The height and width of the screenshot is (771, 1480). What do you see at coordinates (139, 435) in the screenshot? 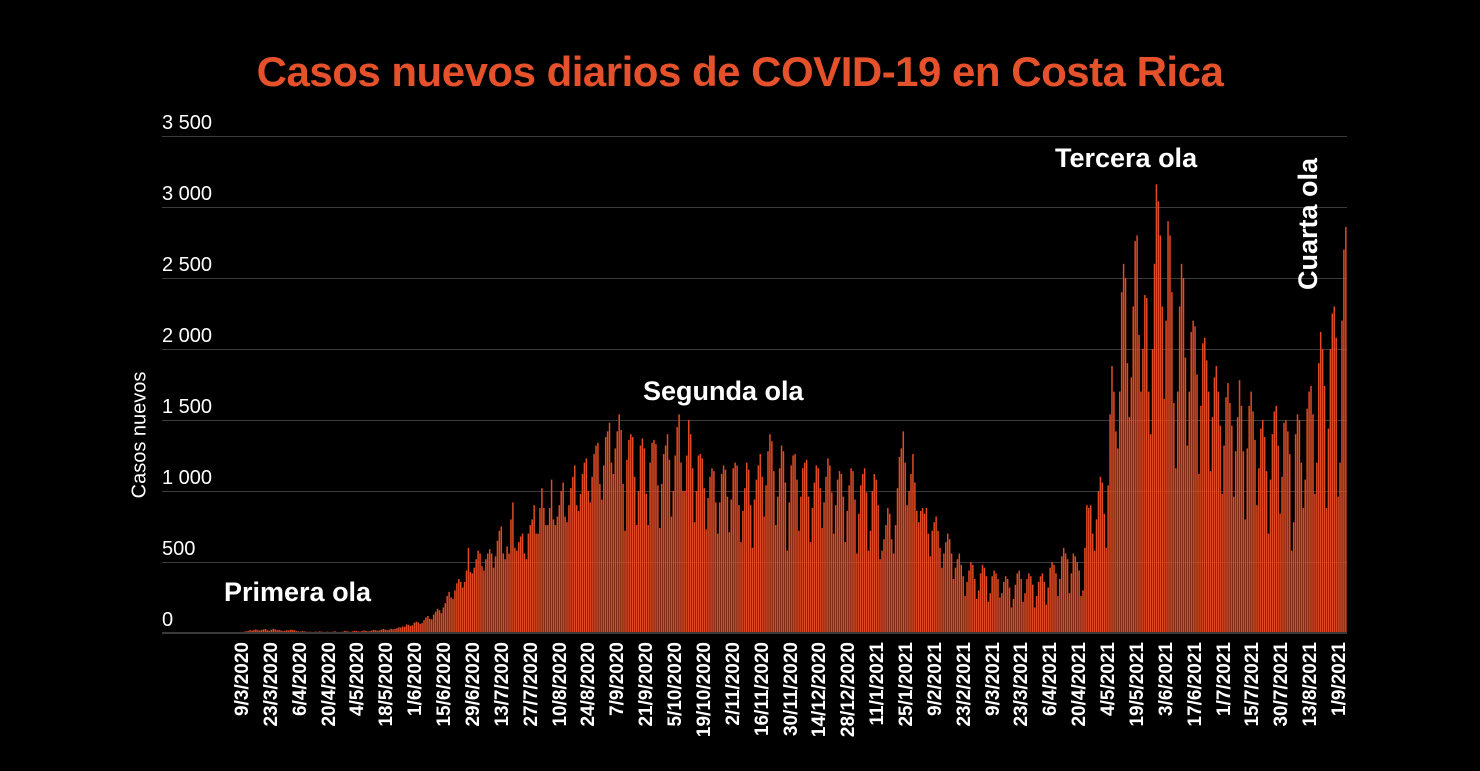
I see `y-axis-label: Casos nuevos` at bounding box center [139, 435].